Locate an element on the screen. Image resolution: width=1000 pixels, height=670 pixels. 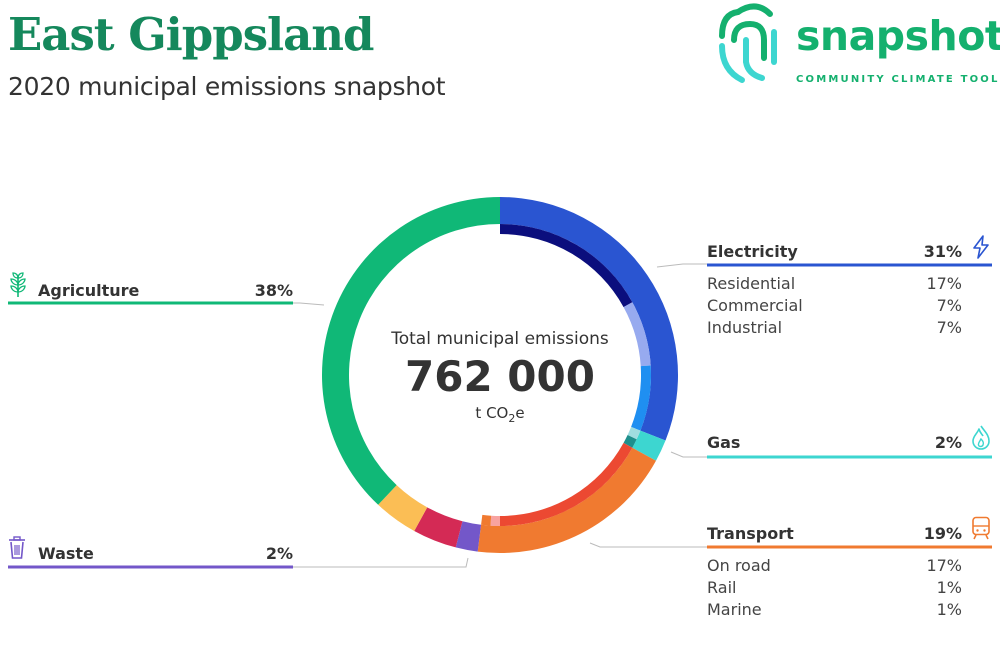
center-total-value: 762 000 is located at coordinates (500, 376).